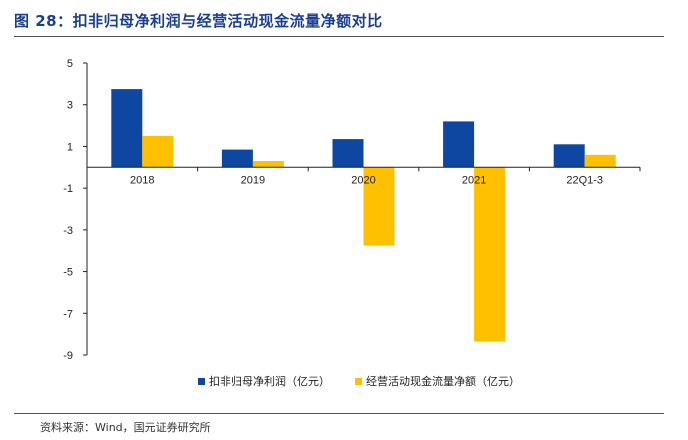 This screenshot has height=440, width=688. What do you see at coordinates (68, 273) in the screenshot?
I see `y-tick-label: -5` at bounding box center [68, 273].